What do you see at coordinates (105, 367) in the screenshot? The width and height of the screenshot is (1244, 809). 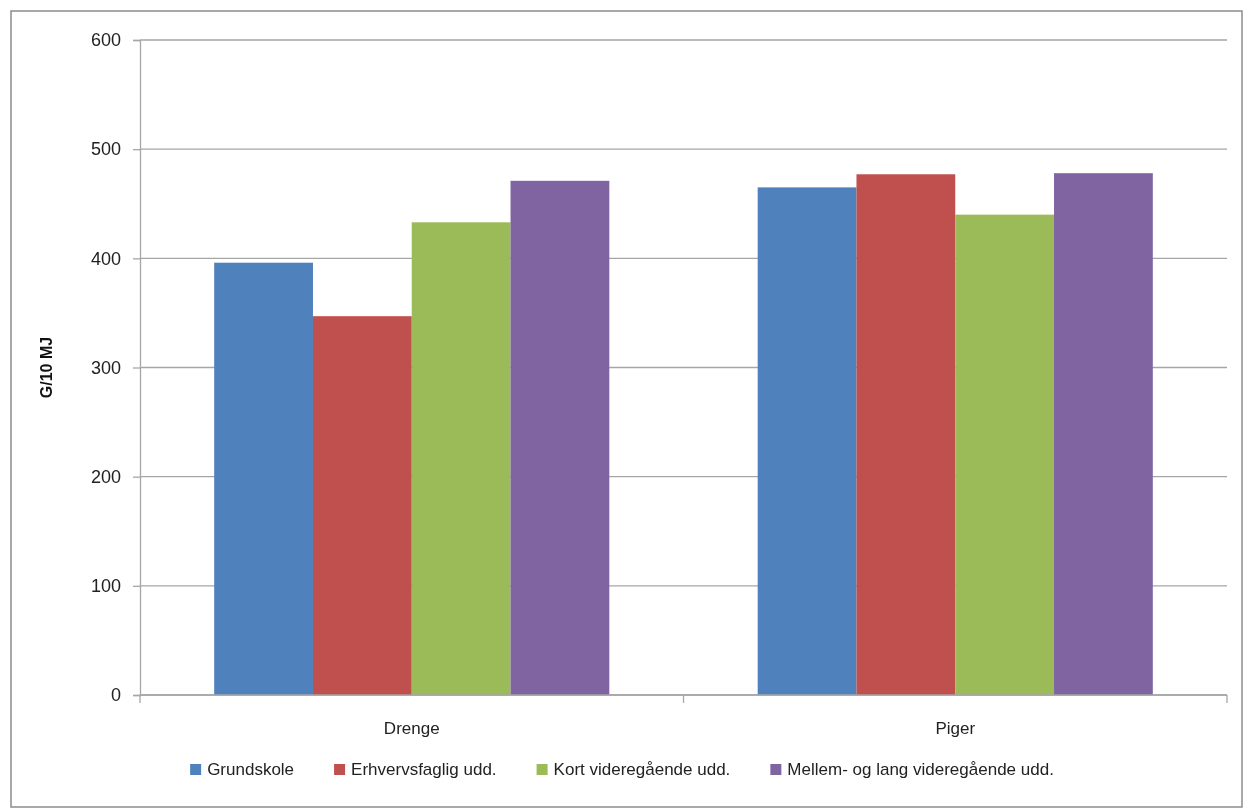 I see `y-tick-label: 300` at bounding box center [105, 367].